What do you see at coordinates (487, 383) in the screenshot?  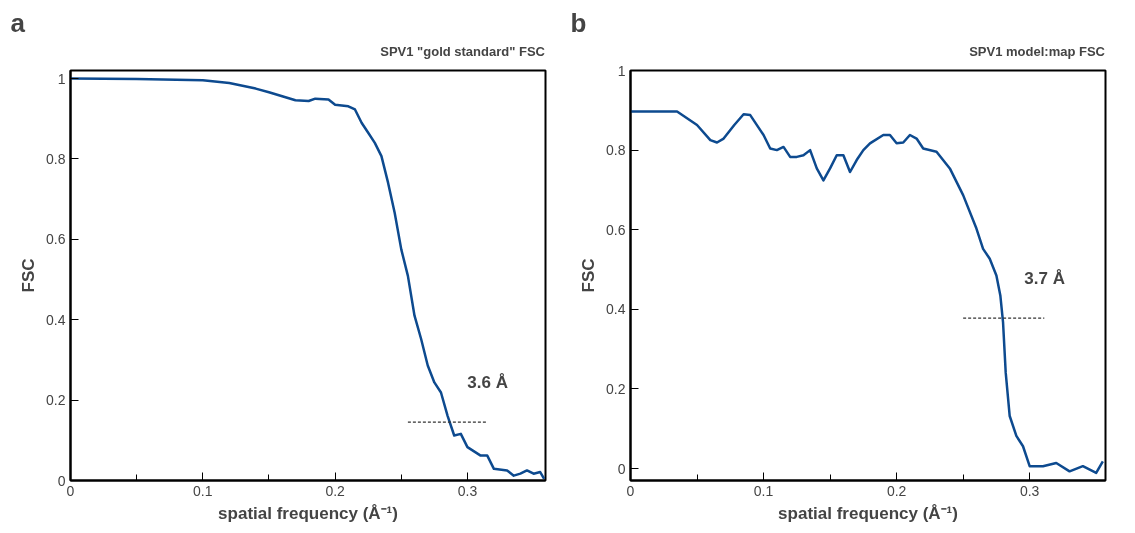 I see `annotation: 3.6 Å` at bounding box center [487, 383].